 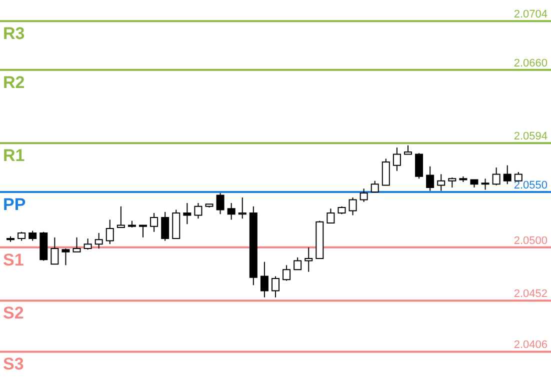 What do you see at coordinates (13, 313) in the screenshot?
I see `ref-line-label: S2` at bounding box center [13, 313].